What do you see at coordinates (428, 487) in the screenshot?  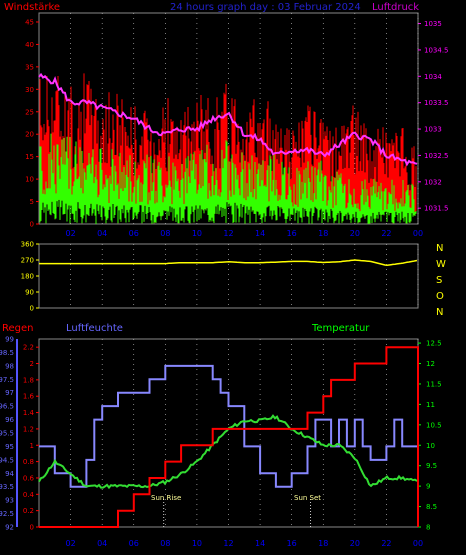 I see `temp-tick-label: 9` at bounding box center [428, 487].